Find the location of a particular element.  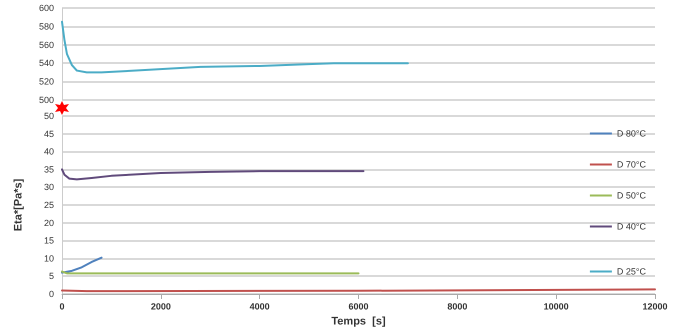

y-tick-label: 500 is located at coordinates (46, 100).